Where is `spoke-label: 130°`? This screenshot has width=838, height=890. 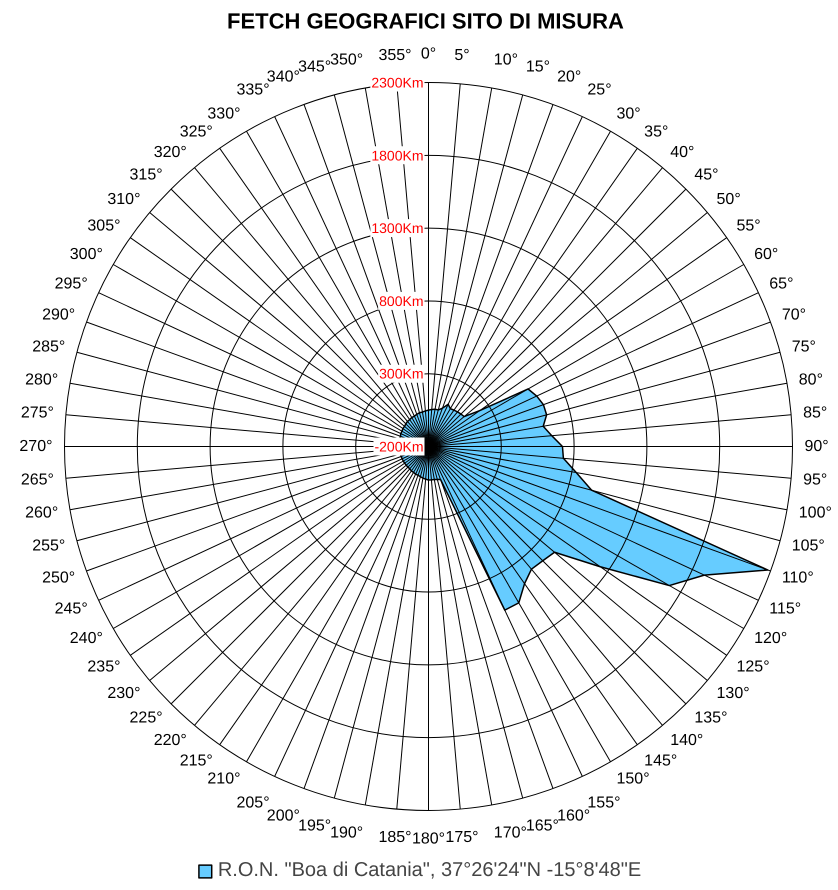 spoke-label: 130° is located at coordinates (733, 693).